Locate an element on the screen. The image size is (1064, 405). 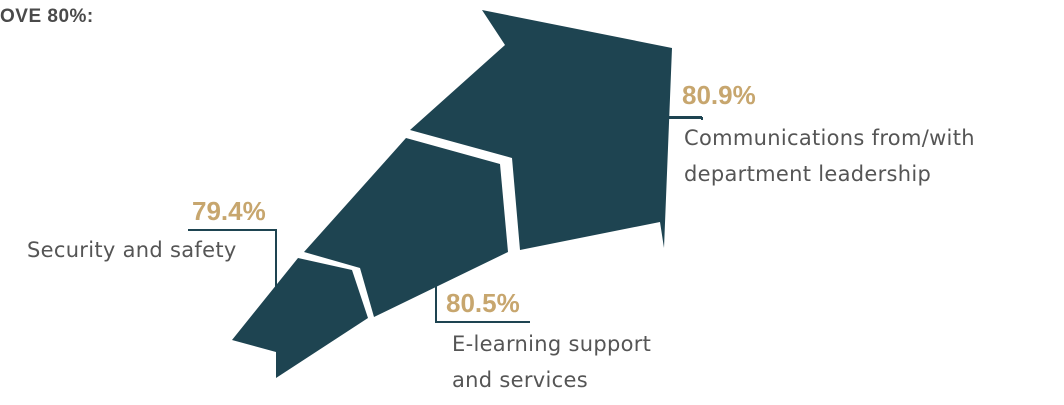
label-elearning-line2: and services is located at coordinates (520, 380).